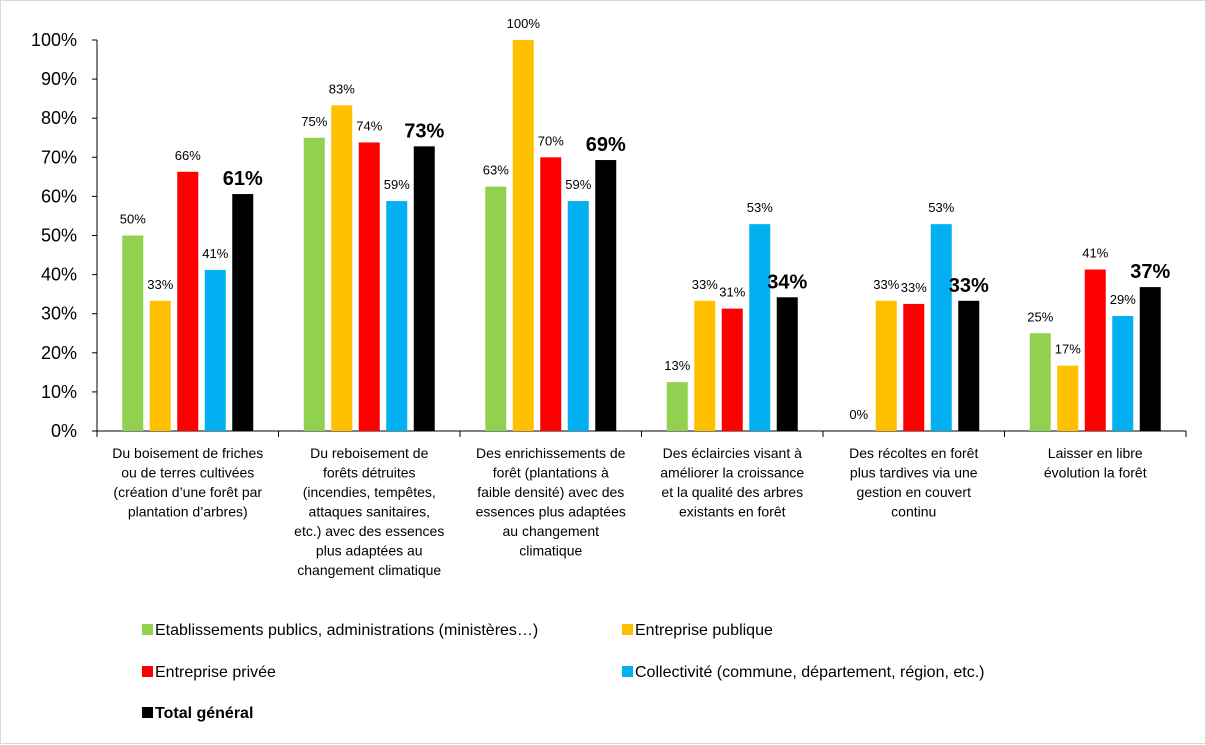 This screenshot has width=1206, height=745. What do you see at coordinates (551, 473) in the screenshot?
I see `category-label-line: forêt (plantations à` at bounding box center [551, 473].